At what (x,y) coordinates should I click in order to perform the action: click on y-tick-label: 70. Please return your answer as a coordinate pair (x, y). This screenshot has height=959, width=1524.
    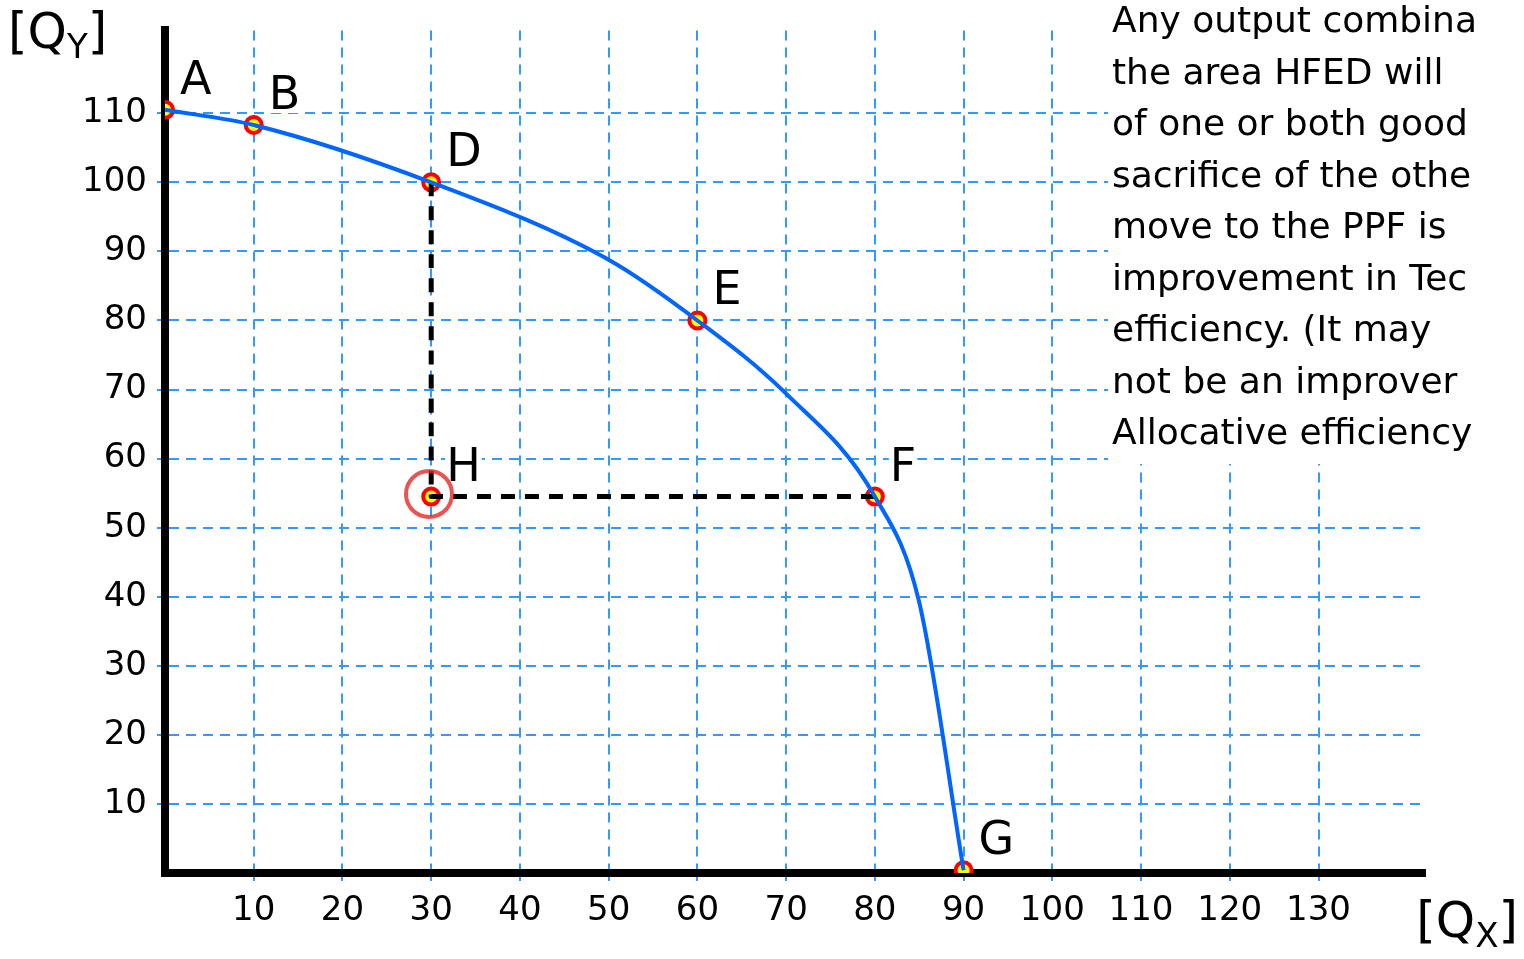
    Looking at the image, I should click on (125, 386).